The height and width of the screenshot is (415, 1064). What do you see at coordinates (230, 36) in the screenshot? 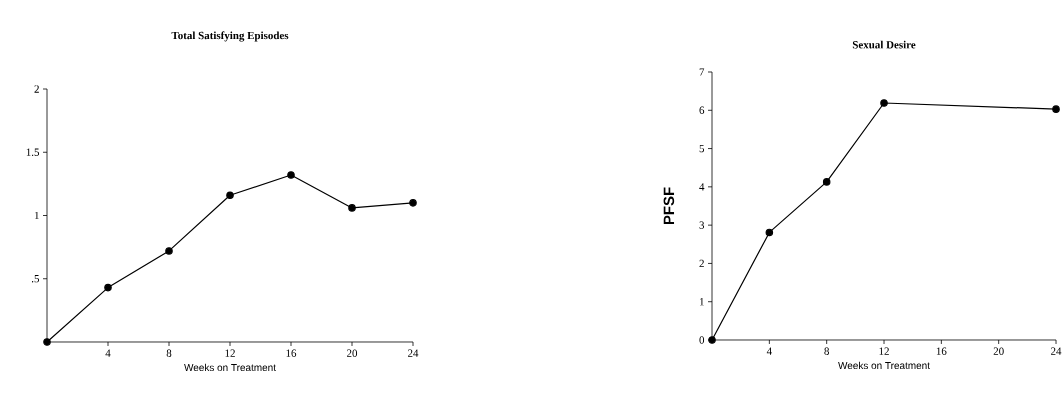
I see `chart-title: Total Satisfying Episodes` at bounding box center [230, 36].